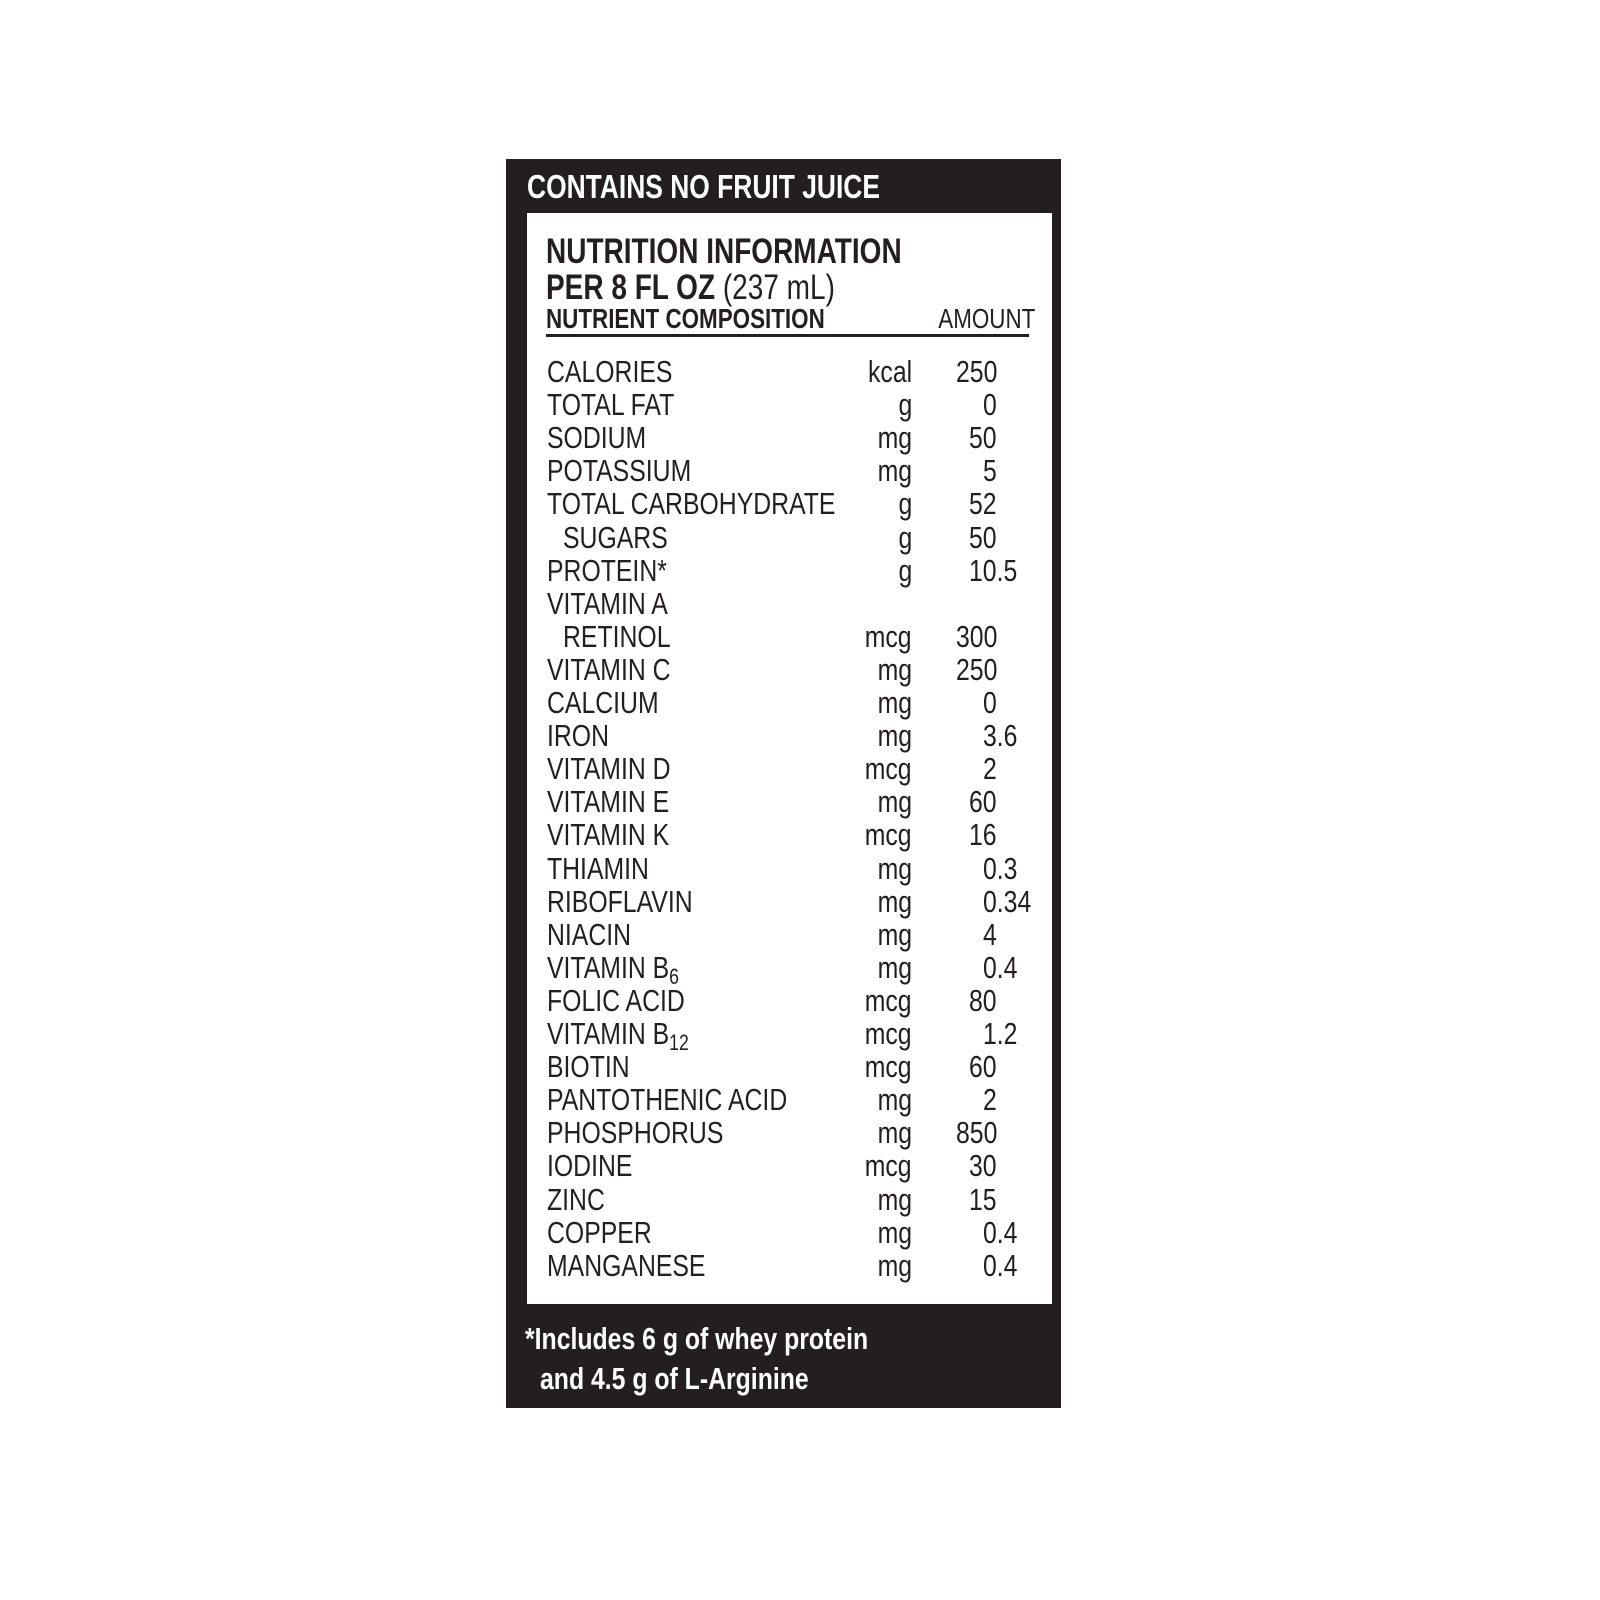 The image size is (1600, 1600). I want to click on nutrient-name-text: PHOSPHORUS, so click(635, 1133).